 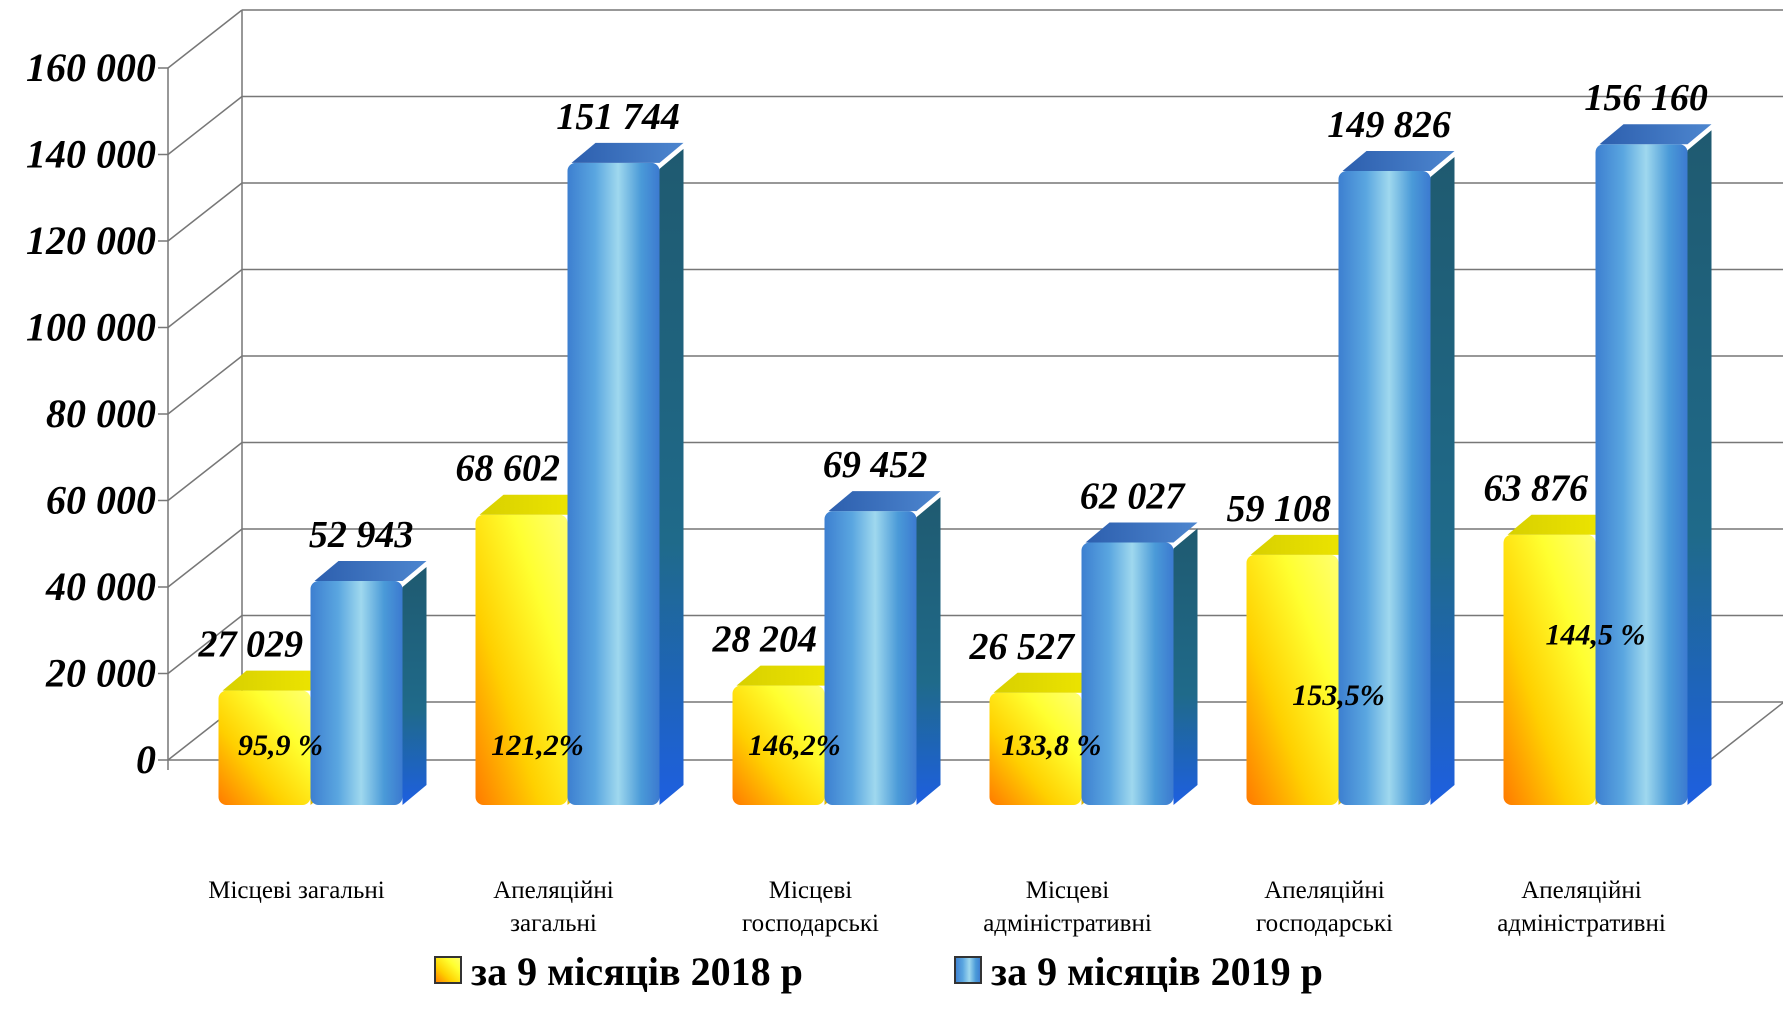 What do you see at coordinates (296, 890) in the screenshot?
I see `category-label: Місцеві загальні` at bounding box center [296, 890].